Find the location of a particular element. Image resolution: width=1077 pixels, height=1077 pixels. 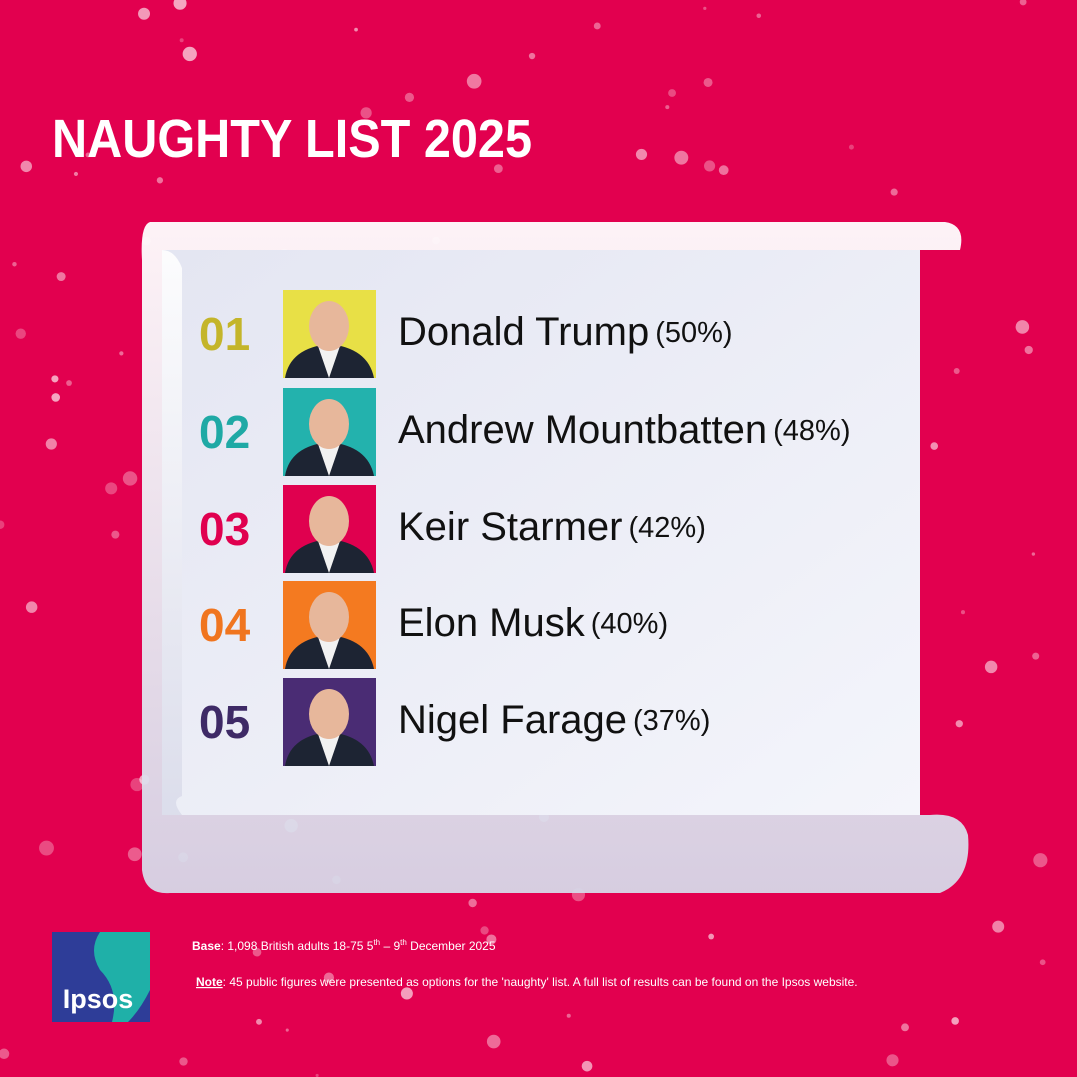

entry: Nigel Farage (37%) is located at coordinates (554, 720).